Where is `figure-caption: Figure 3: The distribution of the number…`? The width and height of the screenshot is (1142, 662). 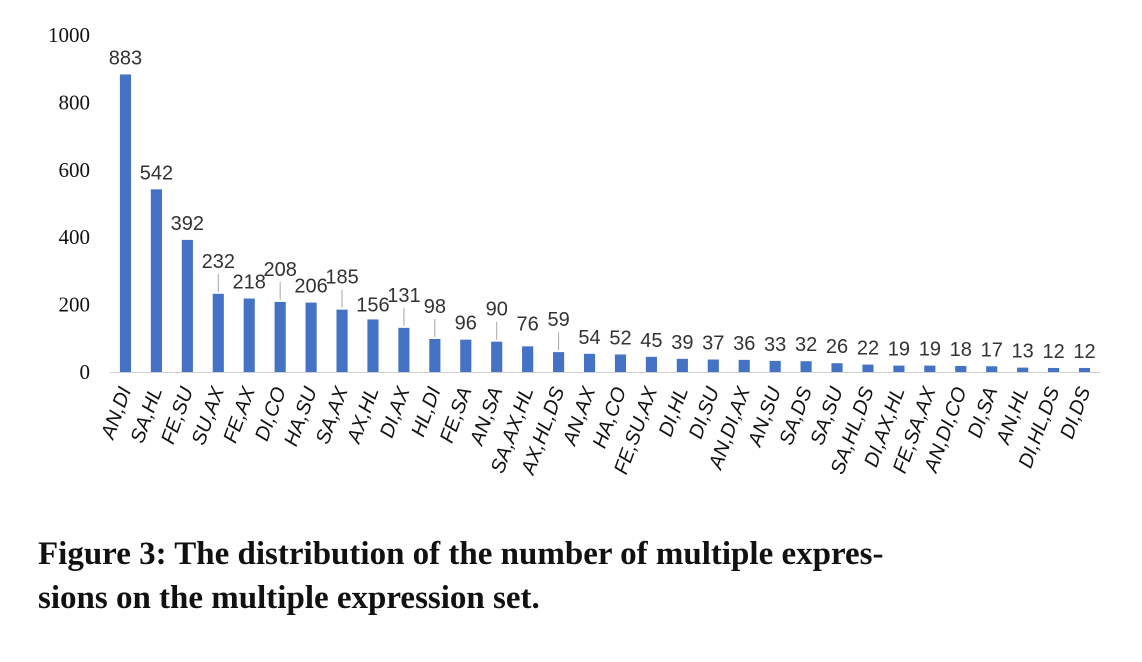
figure-caption: Figure 3: The distribution of the number… is located at coordinates (461, 576).